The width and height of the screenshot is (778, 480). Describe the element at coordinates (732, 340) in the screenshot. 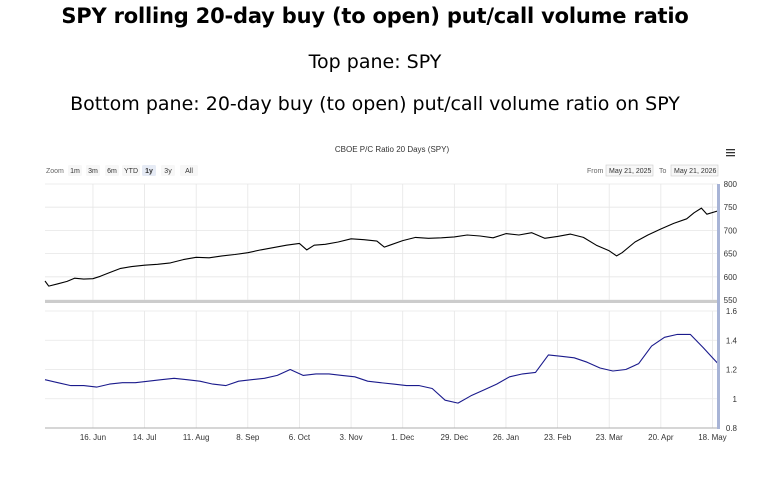

I see `y-tick-label: 1.4` at that location.